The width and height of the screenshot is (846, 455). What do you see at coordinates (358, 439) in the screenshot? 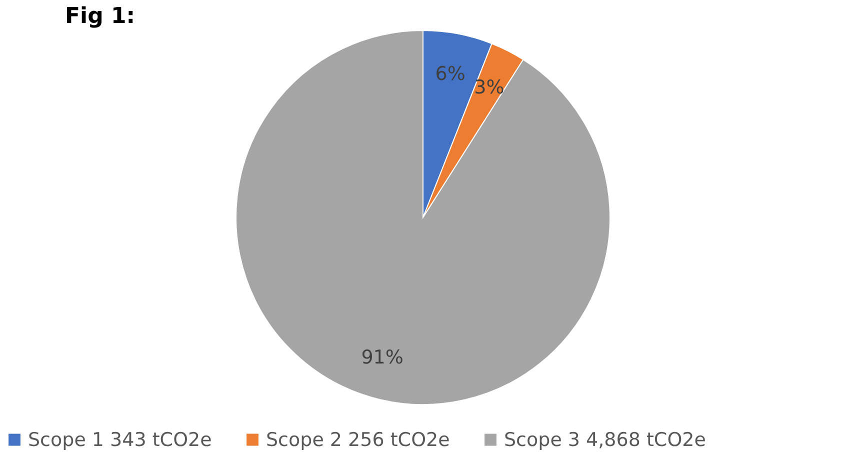
I see `legend-label: Scope 2 256 tCO2e` at bounding box center [358, 439].